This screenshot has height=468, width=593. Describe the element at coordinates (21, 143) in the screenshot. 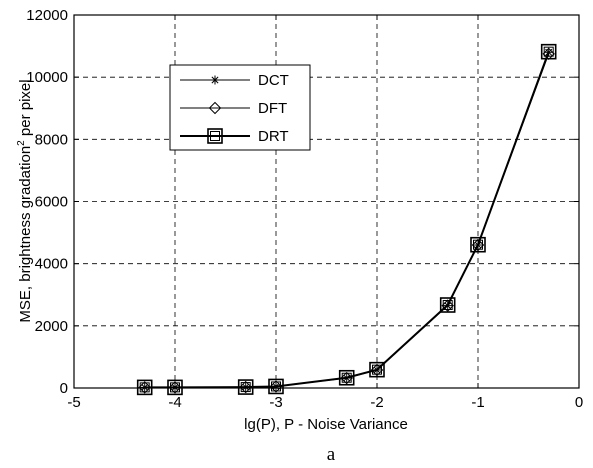

I see `y-axis-label-superscript: 2` at that location.